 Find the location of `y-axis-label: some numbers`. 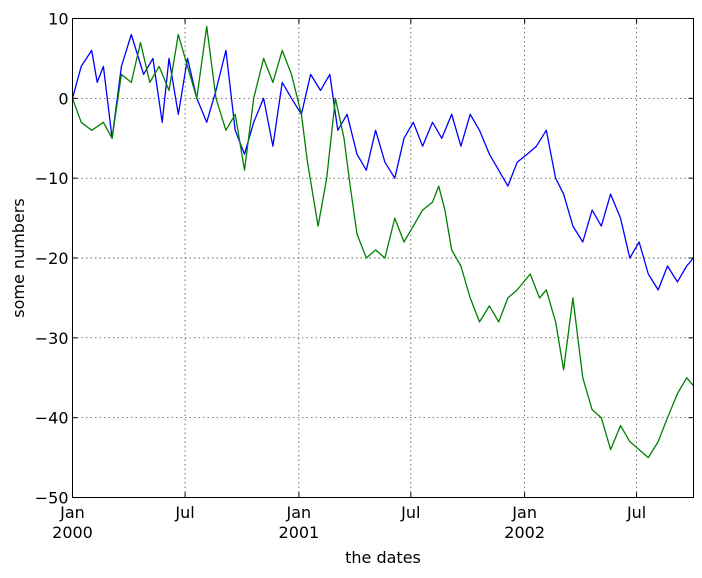

y-axis-label: some numbers is located at coordinates (18, 257).